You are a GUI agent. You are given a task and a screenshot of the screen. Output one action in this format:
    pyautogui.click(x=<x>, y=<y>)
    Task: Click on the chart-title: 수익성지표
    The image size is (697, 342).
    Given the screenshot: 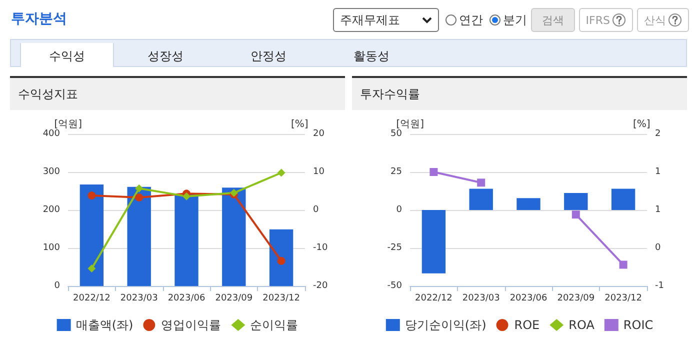 What is the action you would take?
    pyautogui.click(x=177, y=94)
    